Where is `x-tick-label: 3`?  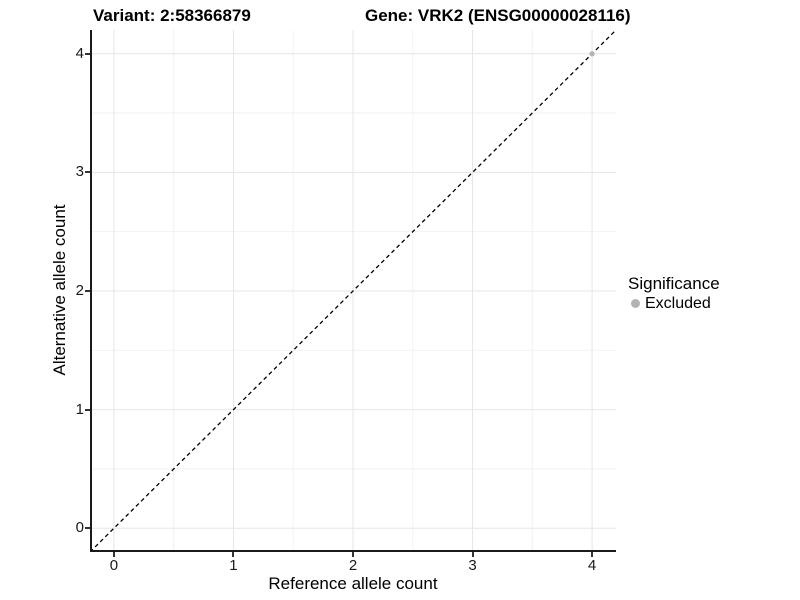
x-tick-label: 3 is located at coordinates (472, 565).